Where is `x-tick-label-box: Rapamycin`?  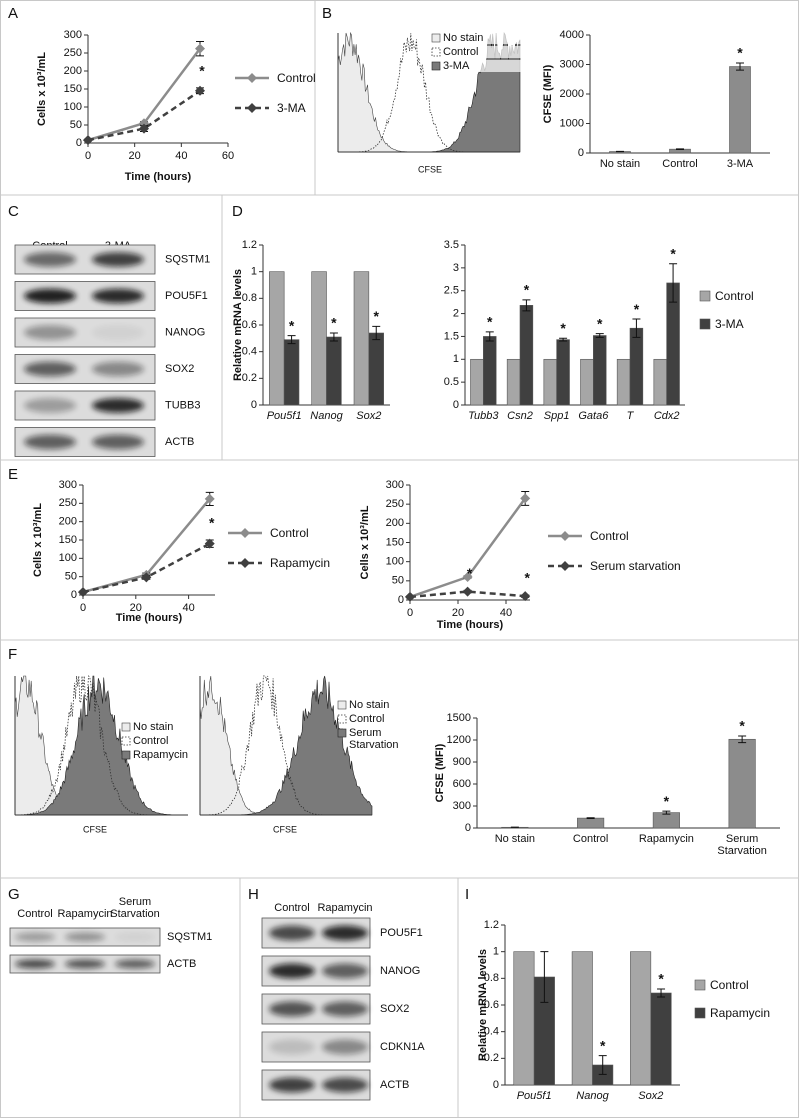 x-tick-label-box: Rapamycin is located at coordinates (666, 839).